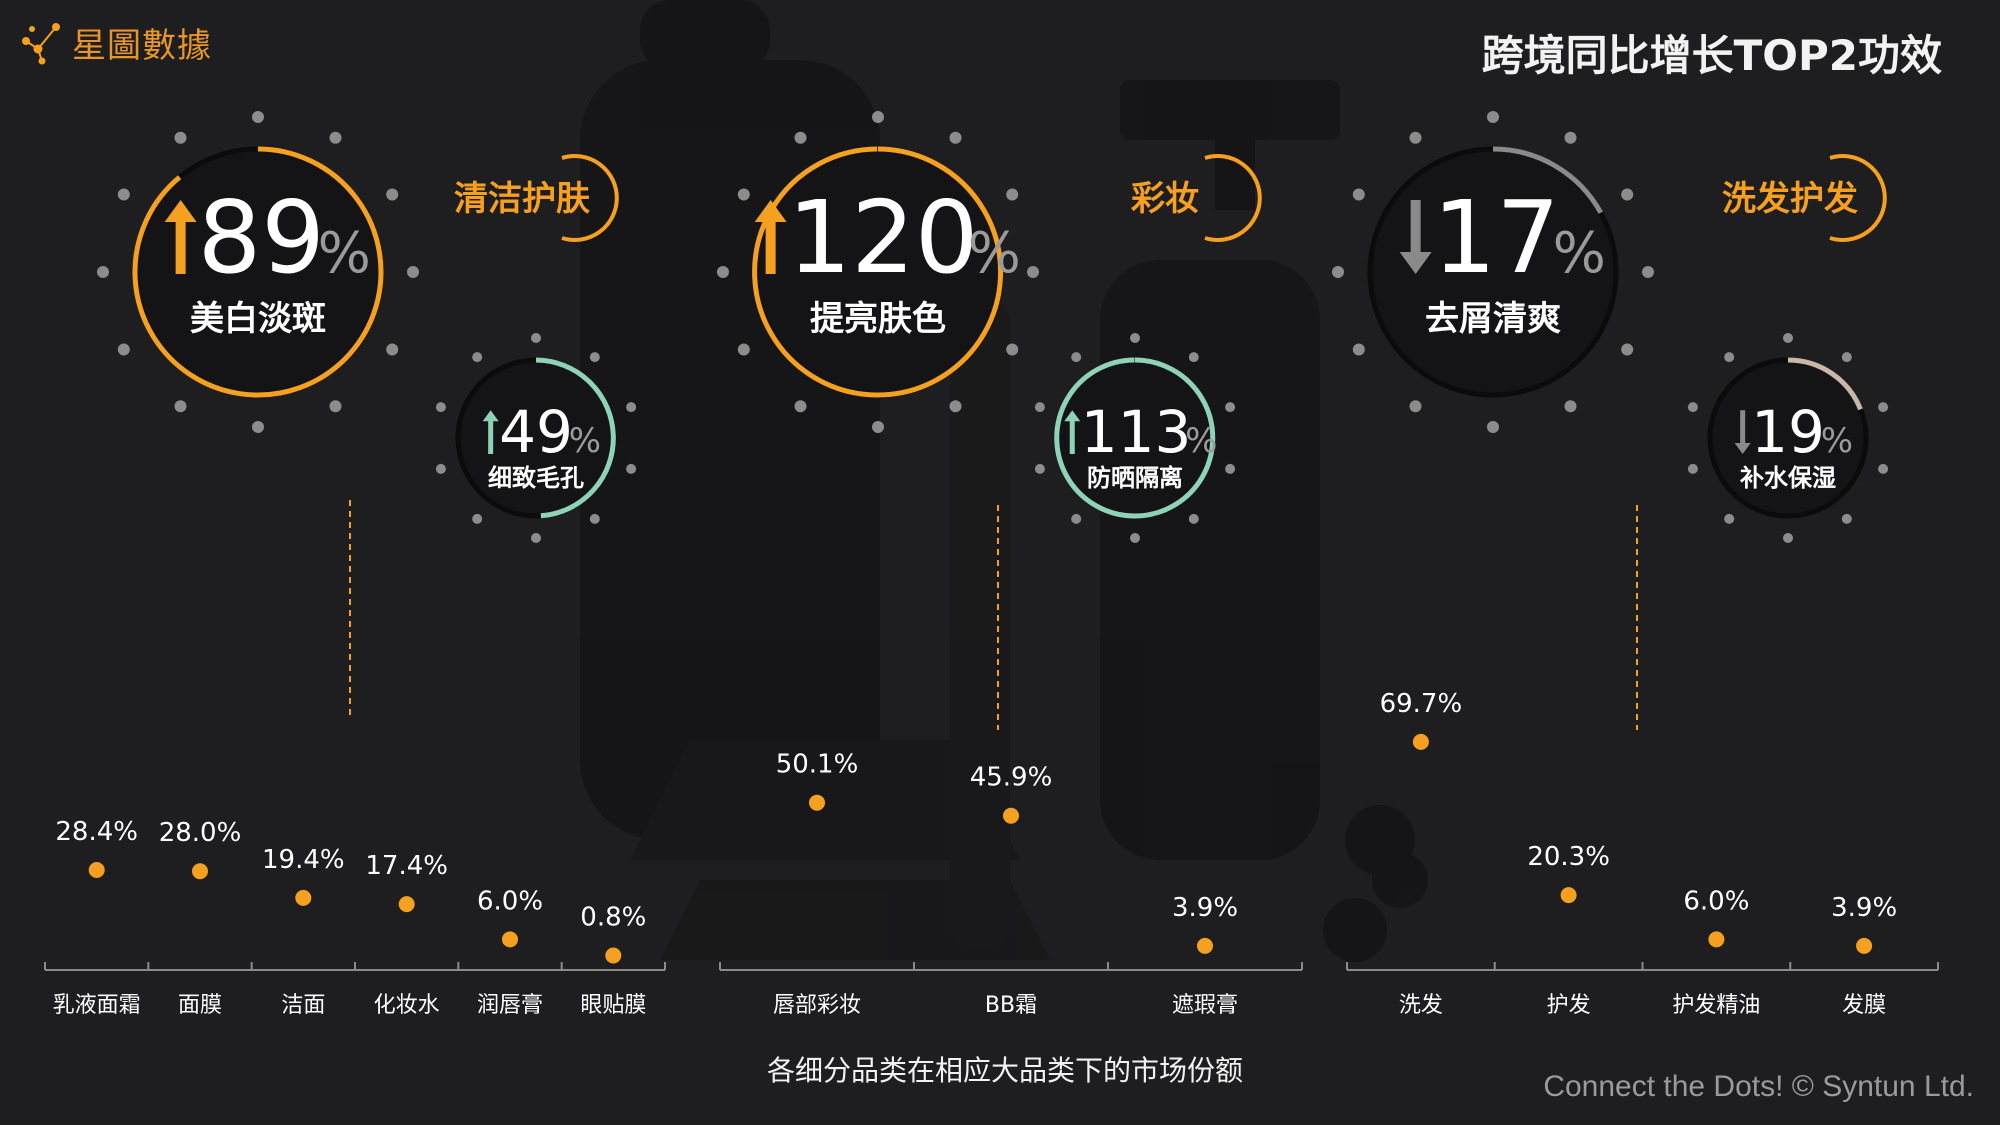  What do you see at coordinates (97, 1005) in the screenshot?
I see `category-tick-label: 乳液面霜` at bounding box center [97, 1005].